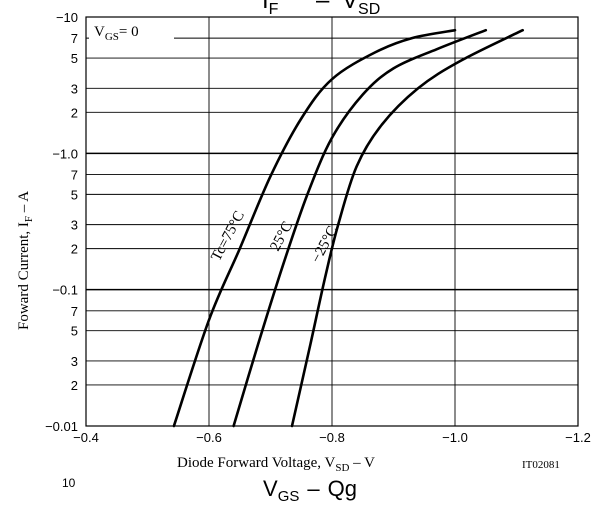  What do you see at coordinates (69, 483) in the screenshot?
I see `lower-chart-top-tick: 10` at bounding box center [69, 483].